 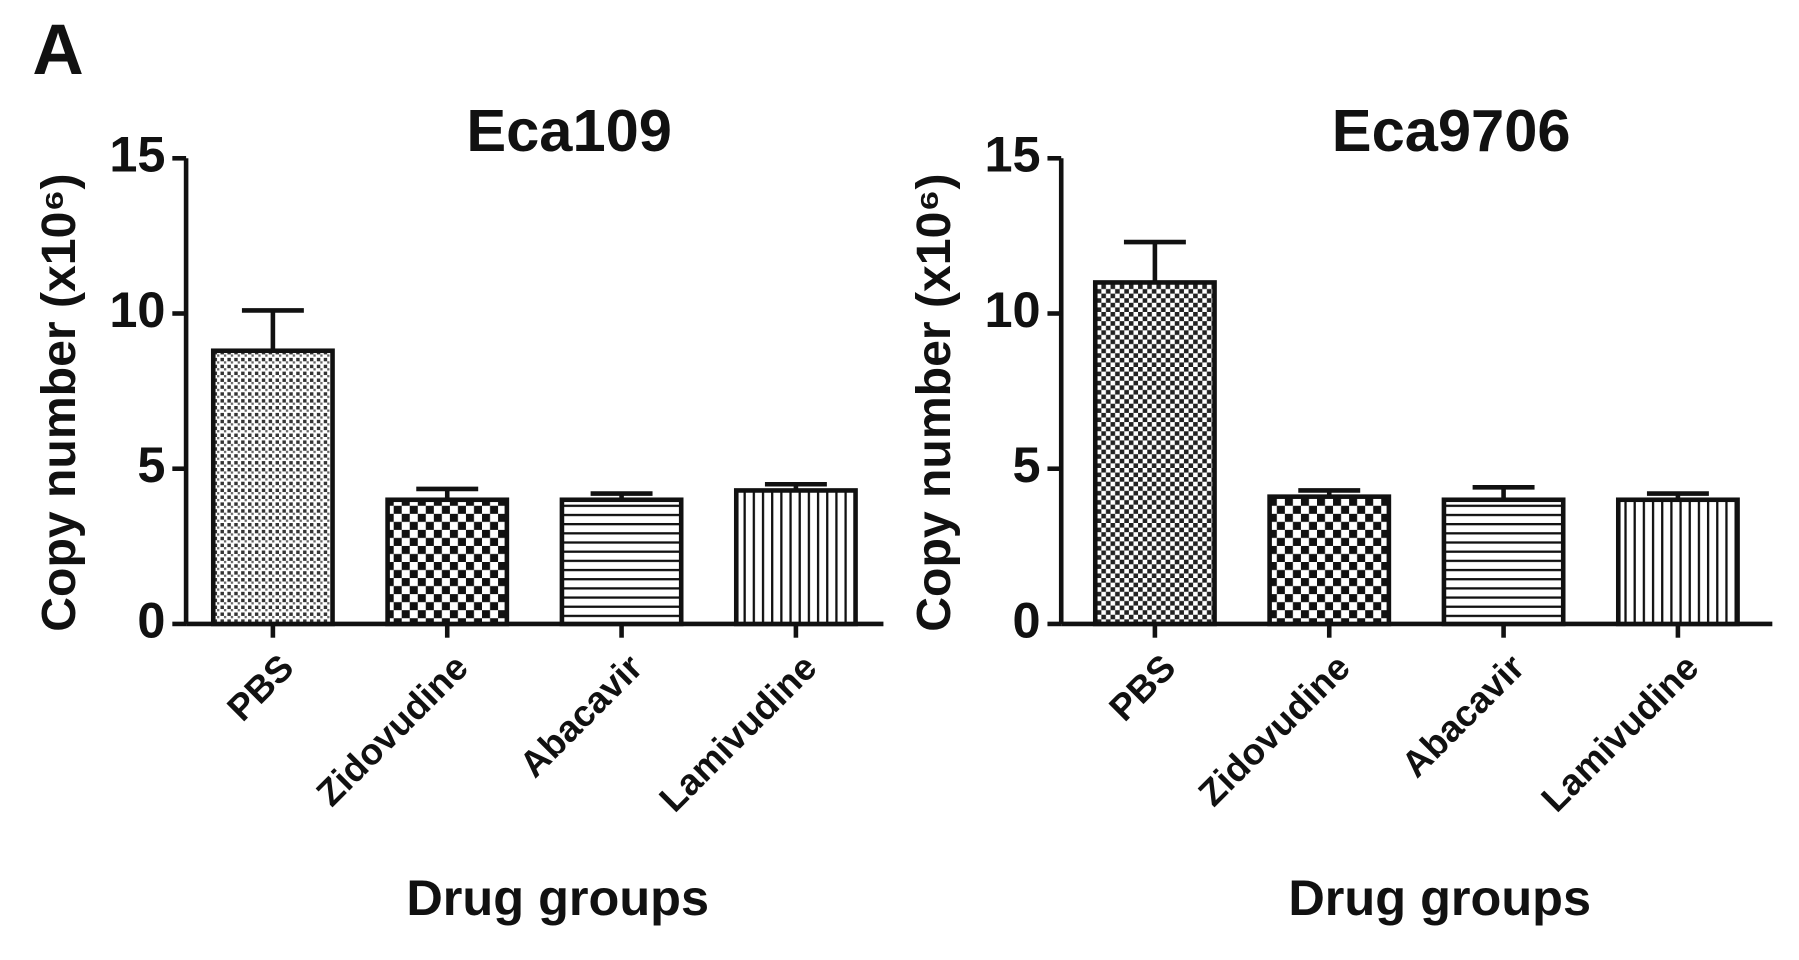 I want to click on chart-title: Eca9706, so click(x=1451, y=130).